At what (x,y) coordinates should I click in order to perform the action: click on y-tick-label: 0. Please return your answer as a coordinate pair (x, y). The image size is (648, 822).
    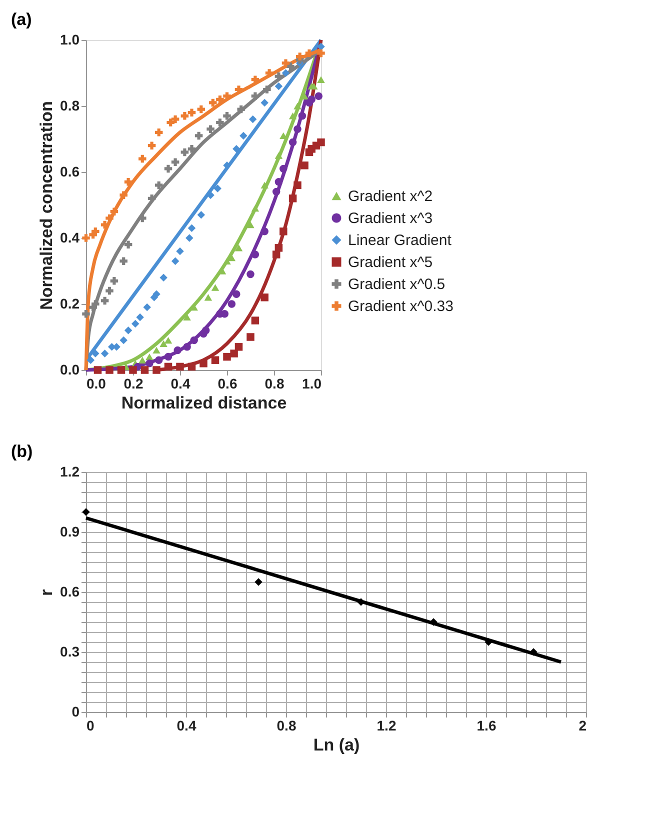
    Looking at the image, I should click on (76, 712).